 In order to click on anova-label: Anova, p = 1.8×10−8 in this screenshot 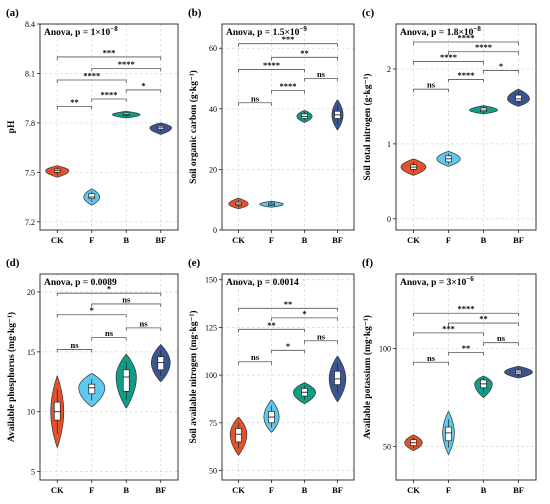, I will do `click(440, 31)`.